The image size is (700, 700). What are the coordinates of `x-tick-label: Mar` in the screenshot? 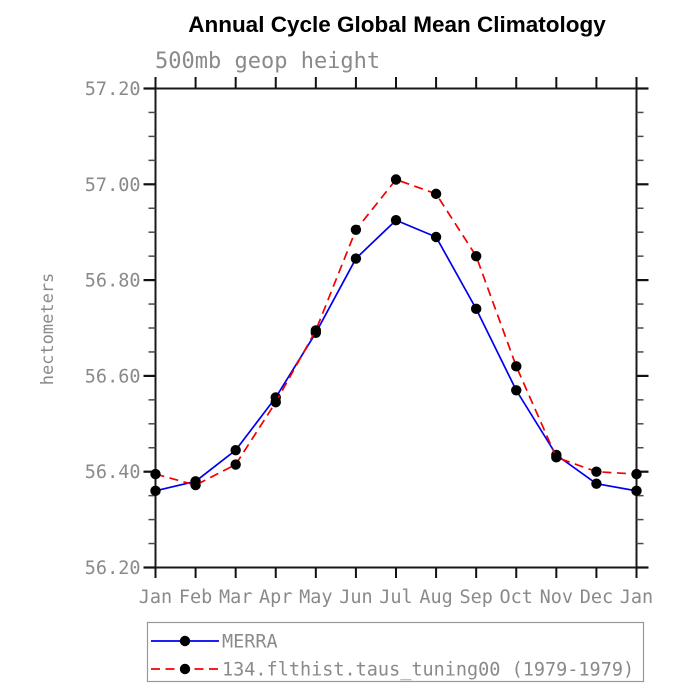 It's located at (235, 597).